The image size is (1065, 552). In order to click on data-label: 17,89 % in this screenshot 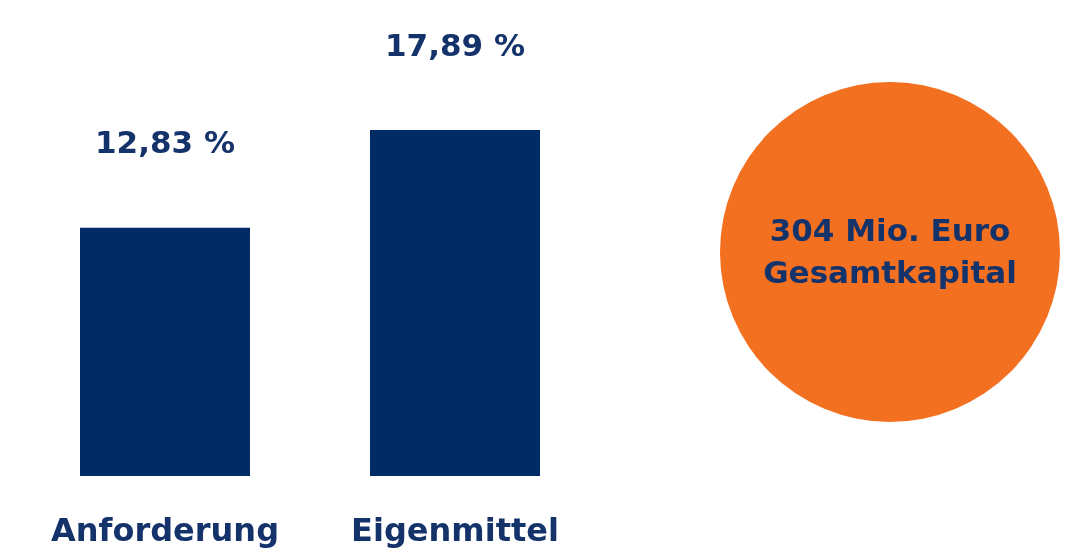, I will do `click(455, 44)`.